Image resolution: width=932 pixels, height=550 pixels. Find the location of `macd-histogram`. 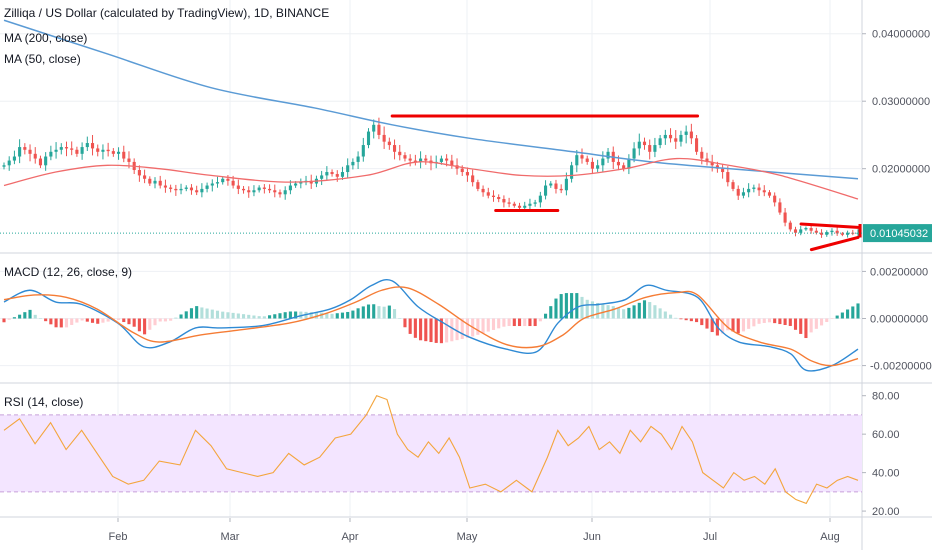

macd-histogram is located at coordinates (431, 318).